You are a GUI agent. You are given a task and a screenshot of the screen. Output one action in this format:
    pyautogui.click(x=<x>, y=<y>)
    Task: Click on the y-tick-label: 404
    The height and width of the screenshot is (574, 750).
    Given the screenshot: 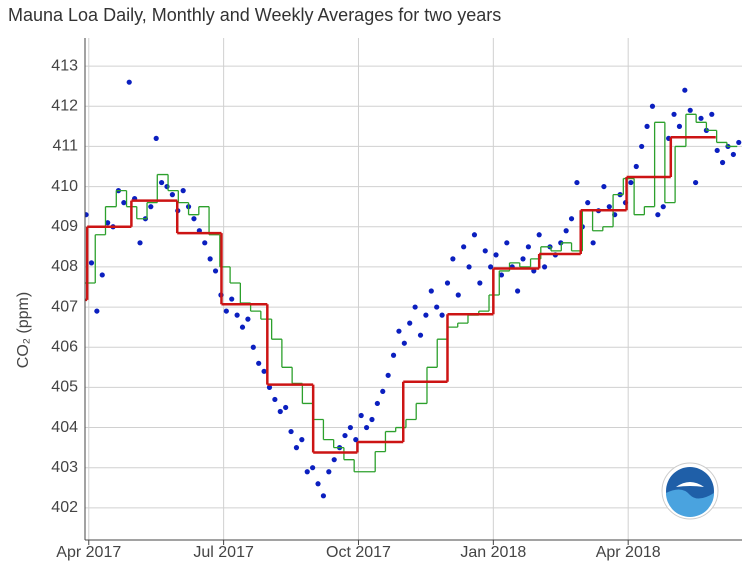 What is the action you would take?
    pyautogui.click(x=64, y=427)
    